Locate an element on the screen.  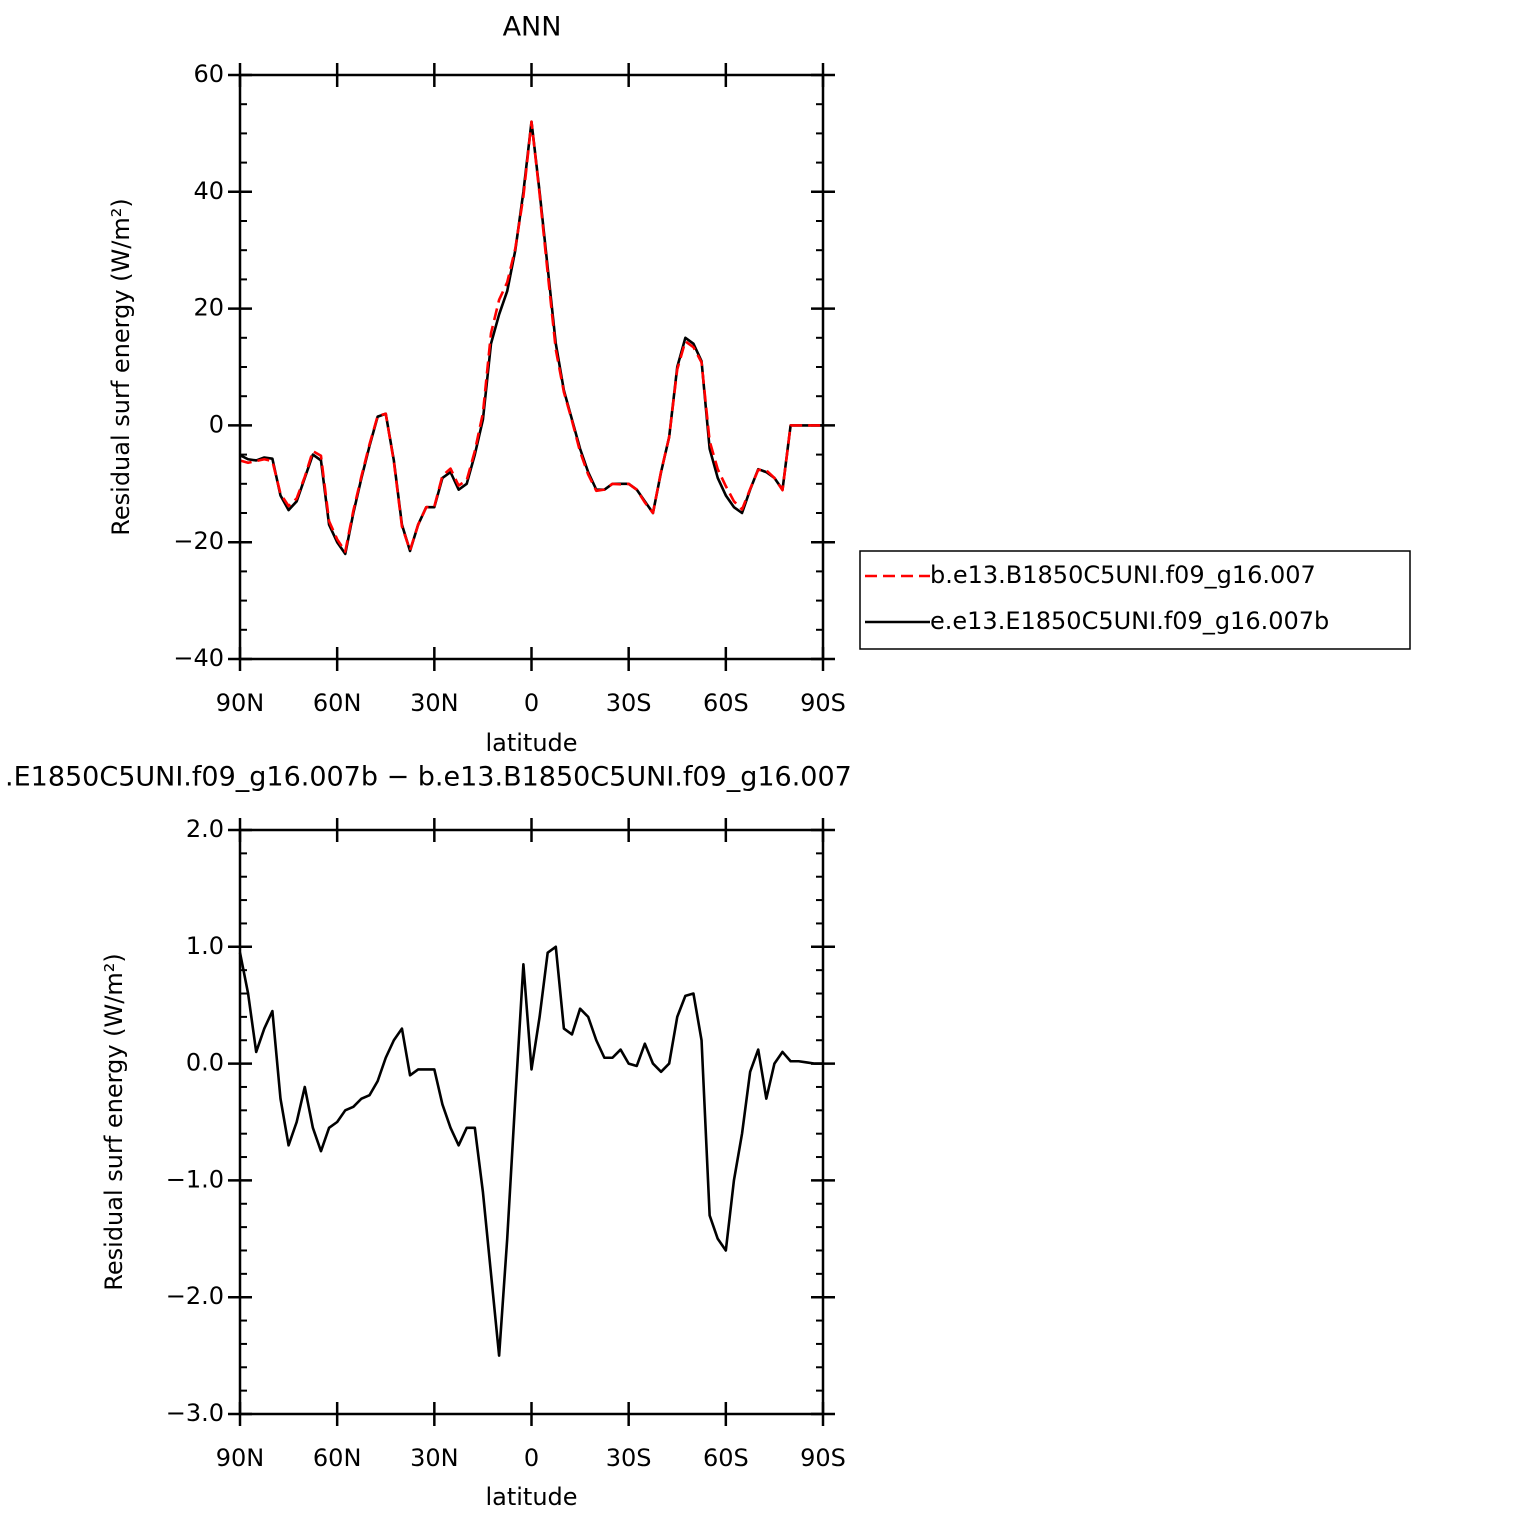
y-tick-label: 40 is located at coordinates (208, 191).